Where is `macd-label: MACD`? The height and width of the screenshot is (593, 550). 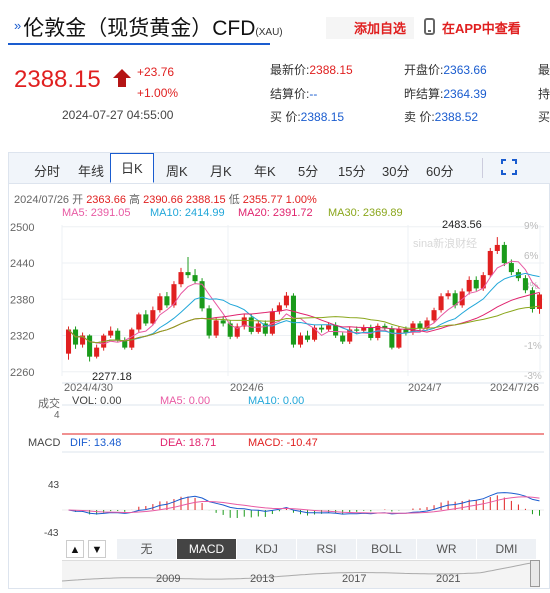 macd-label: MACD is located at coordinates (44, 443).